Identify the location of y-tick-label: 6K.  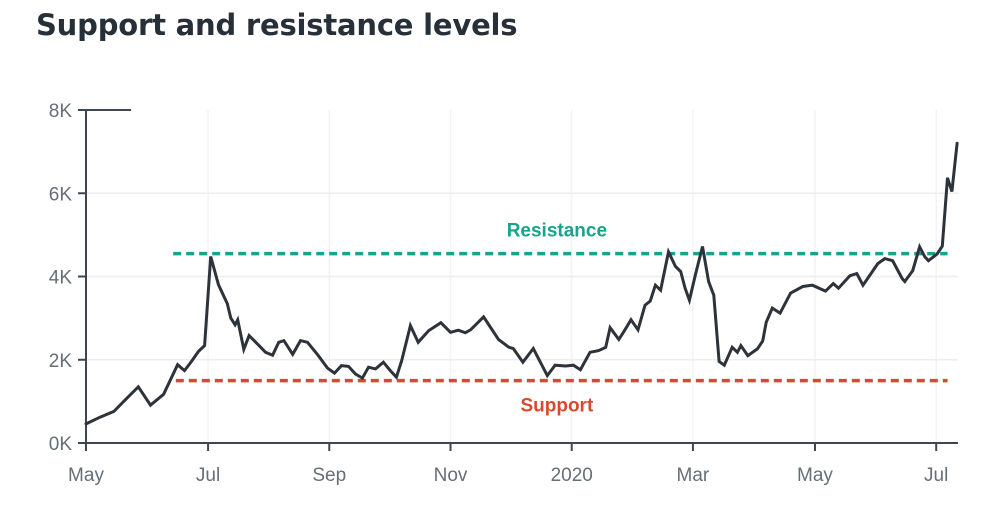
(61, 194).